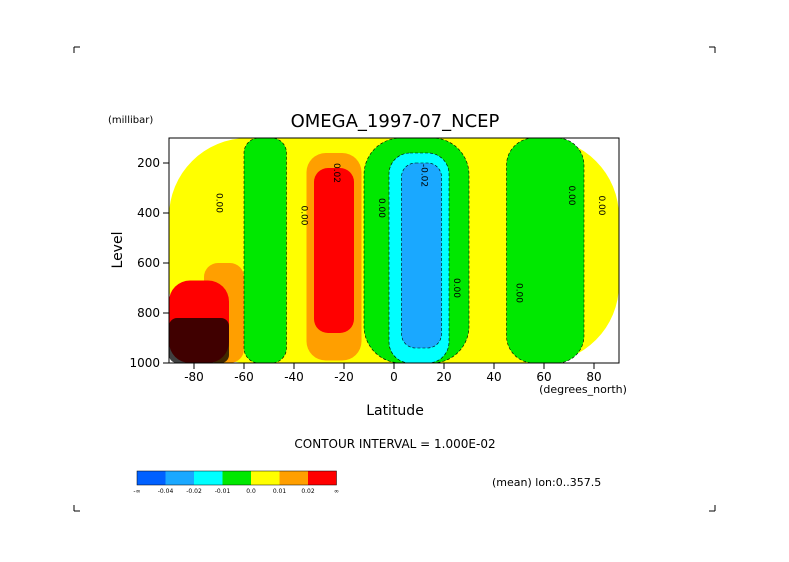 The image size is (789, 562). Describe the element at coordinates (144, 363) in the screenshot. I see `y-tick-label-5: 1000` at that location.